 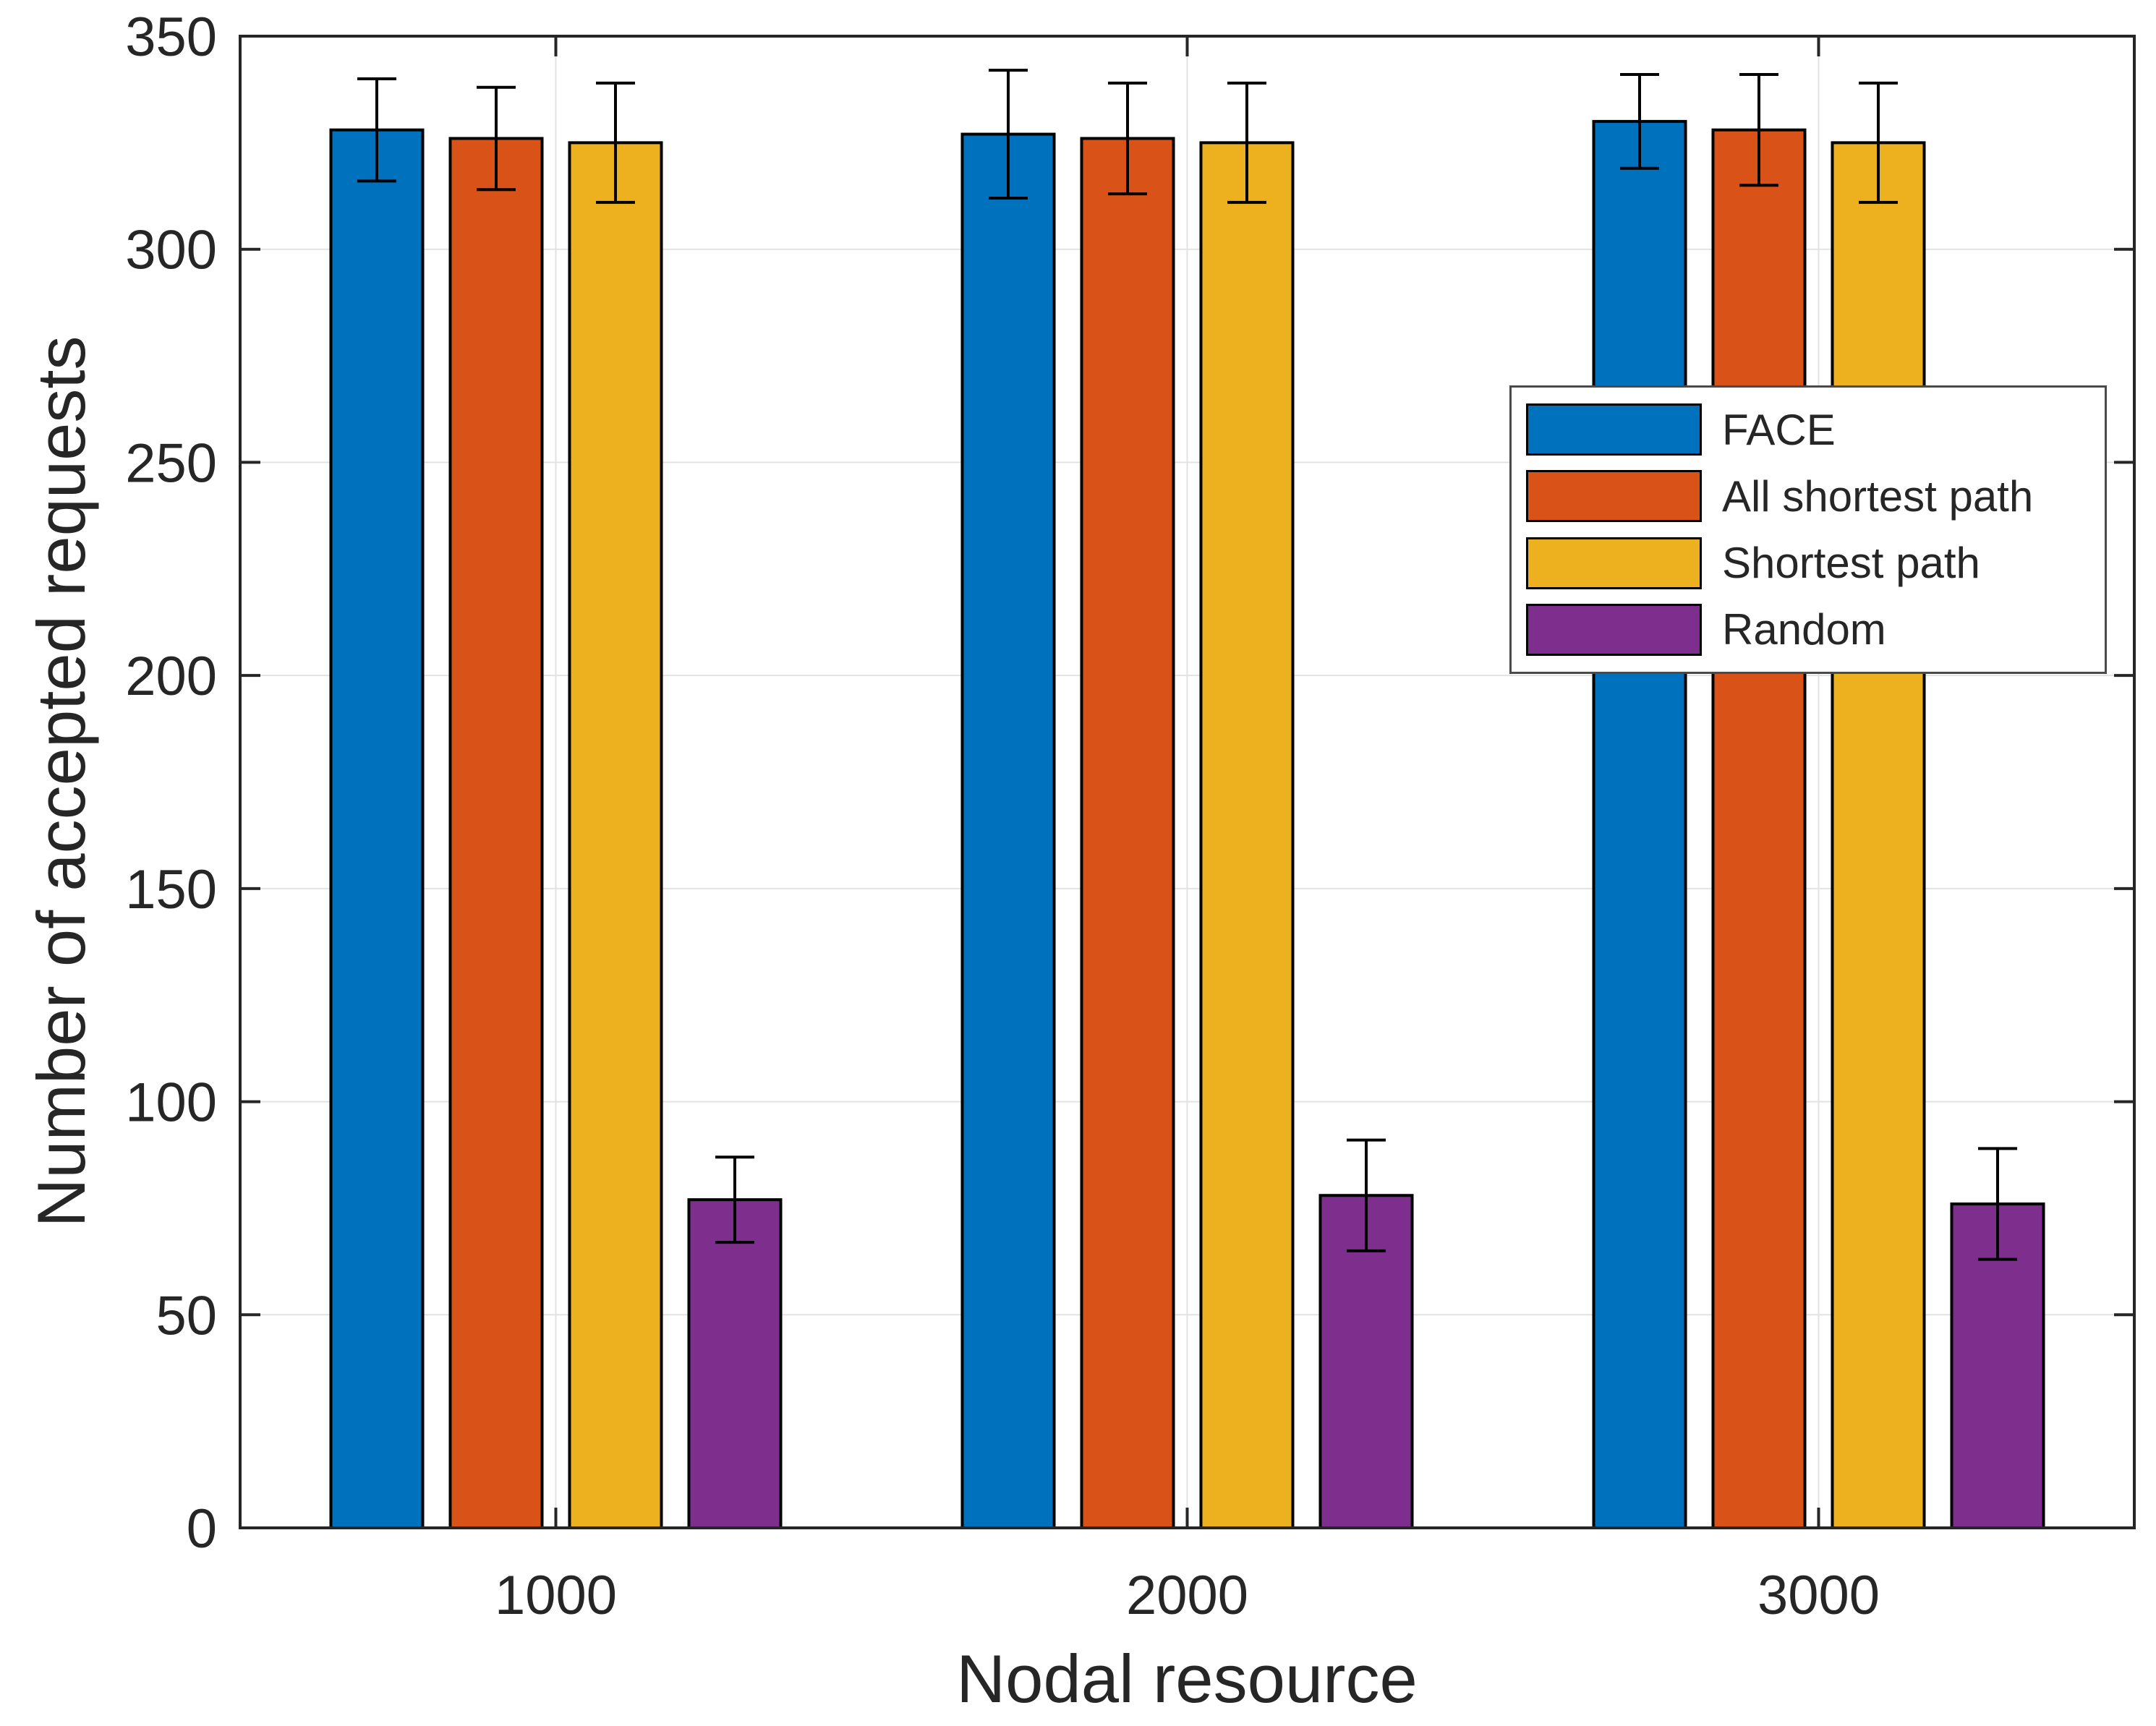 I want to click on y-axis-title: Number of accepted requests, so click(x=61, y=782).